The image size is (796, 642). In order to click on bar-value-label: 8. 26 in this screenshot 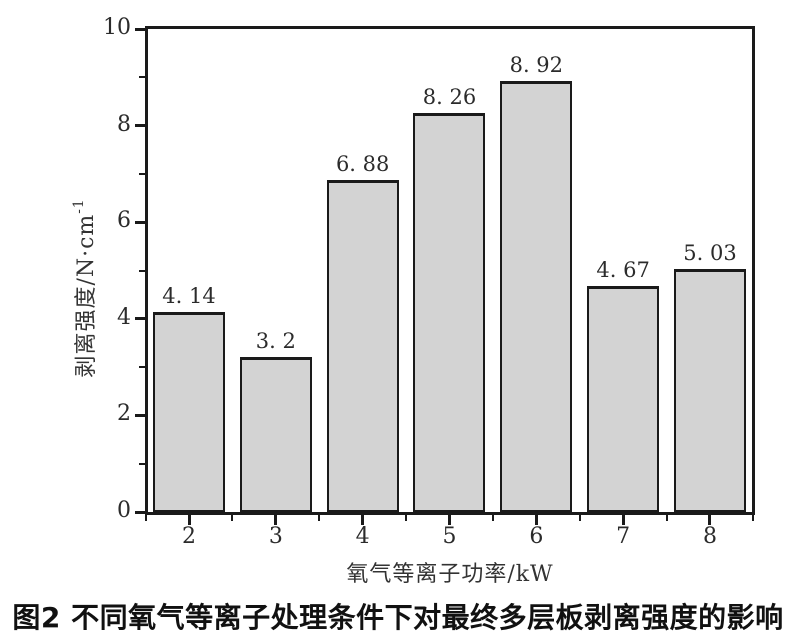, I will do `click(449, 97)`.